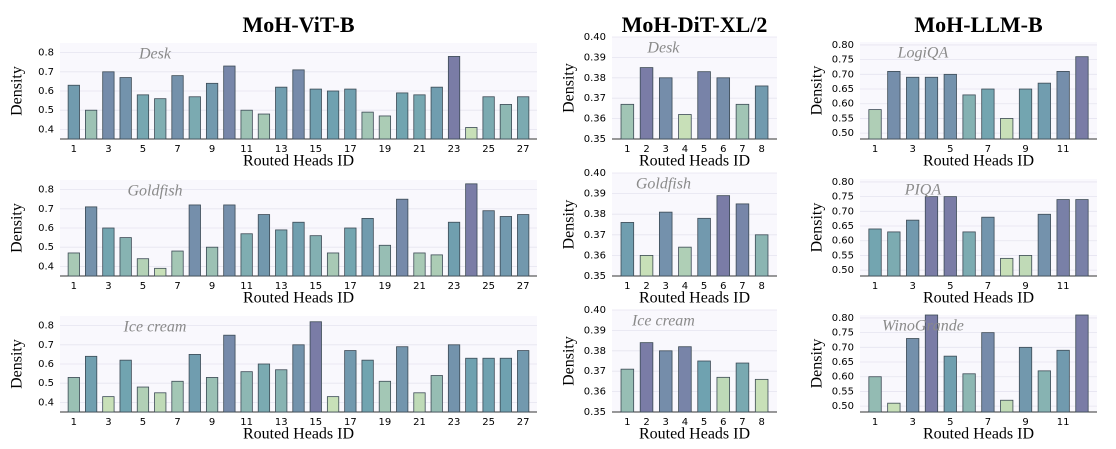  I want to click on x-tick-label: 4, so click(685, 149).